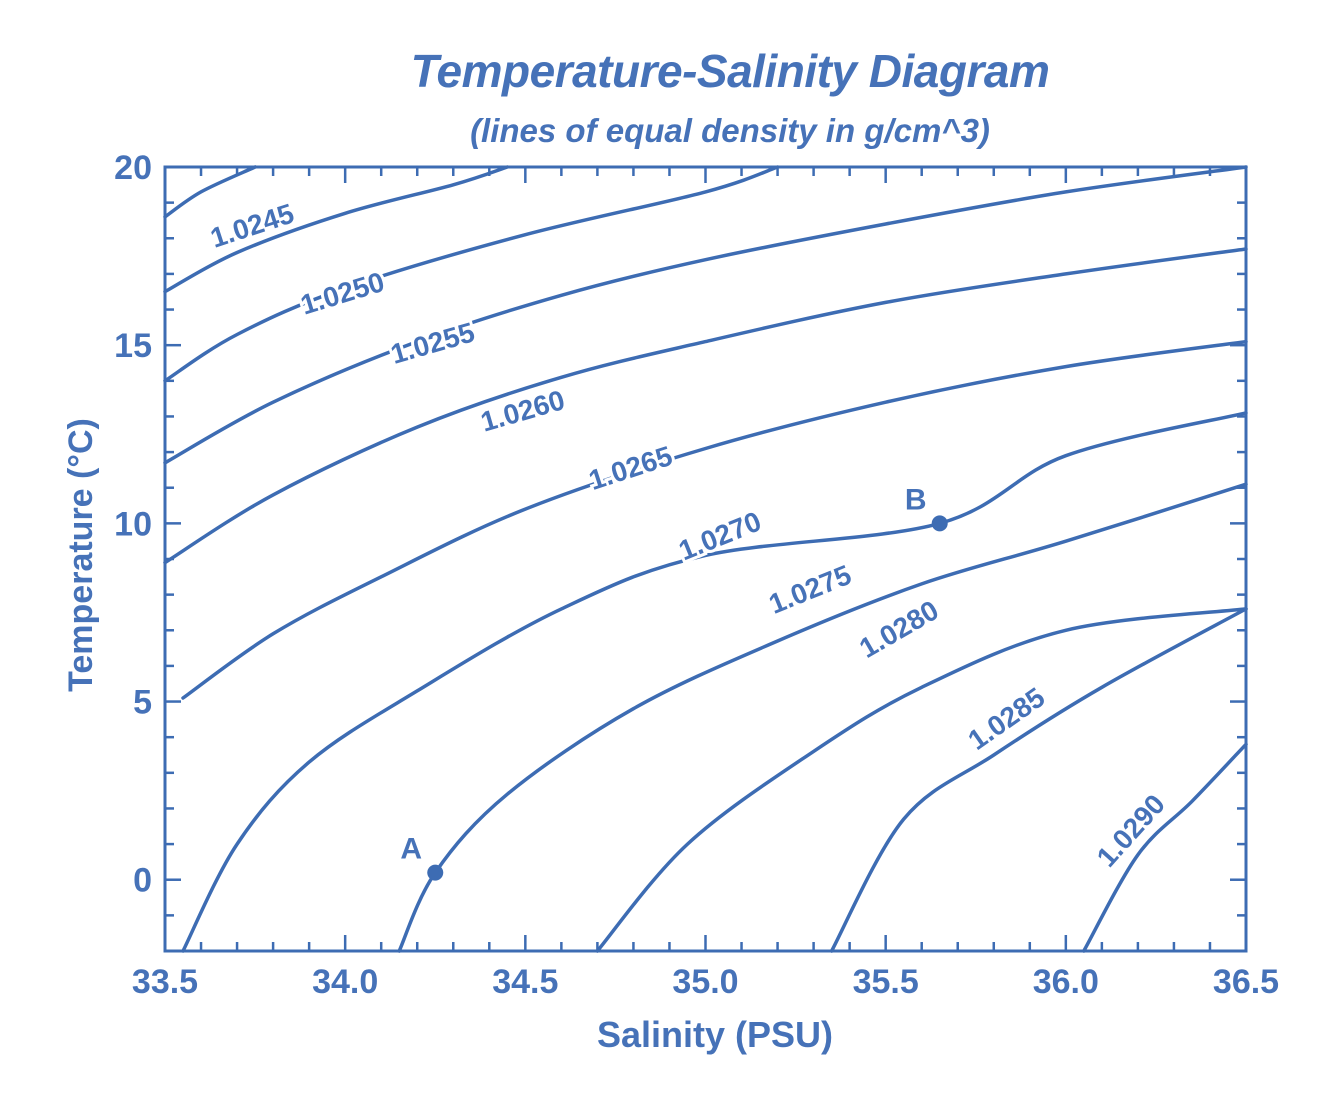 Image resolution: width=1343 pixels, height=1101 pixels. Describe the element at coordinates (674, 682) in the screenshot. I see `marked-points-group: AB` at that location.